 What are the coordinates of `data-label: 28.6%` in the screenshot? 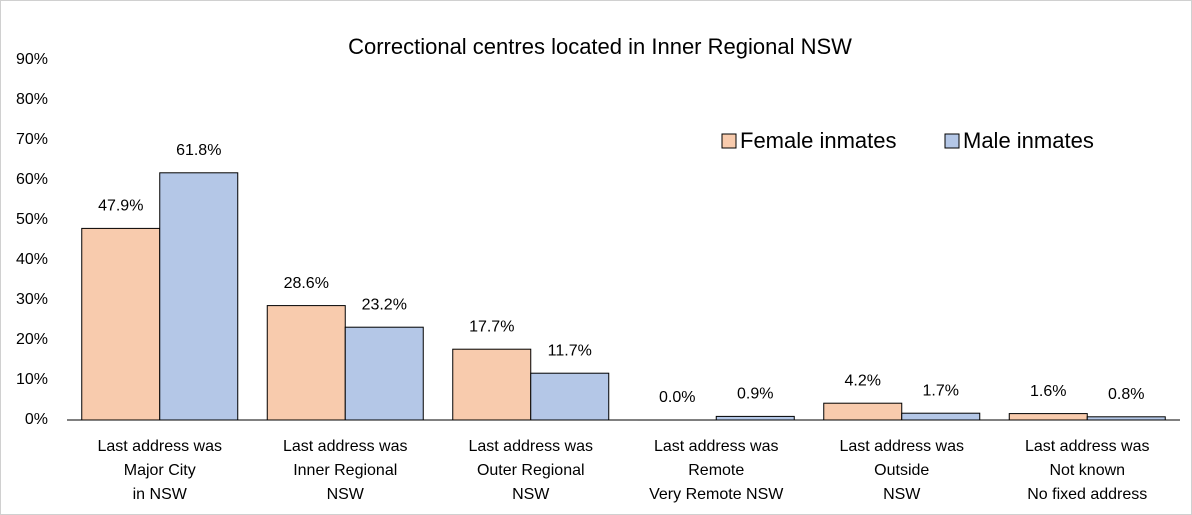 It's located at (306, 283).